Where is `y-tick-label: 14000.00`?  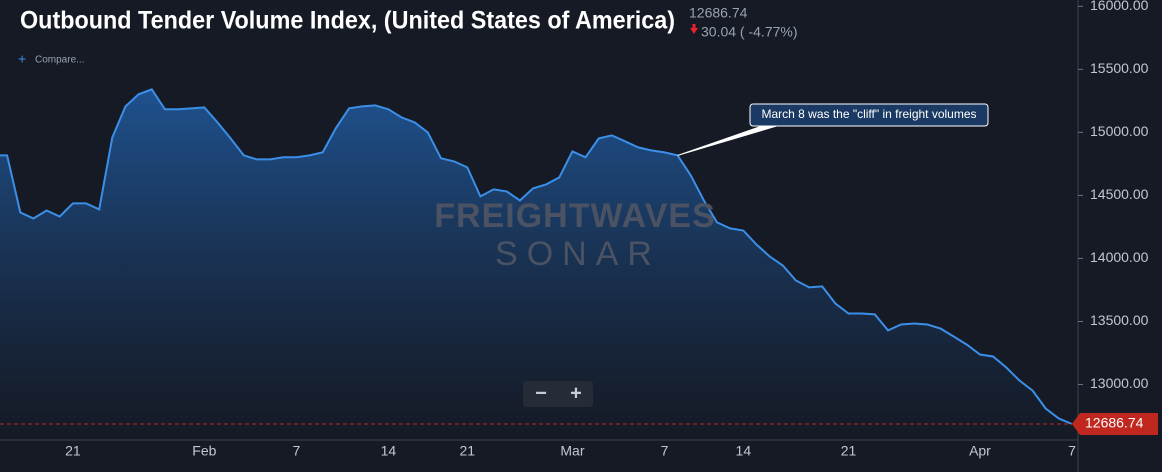 y-tick-label: 14000.00 is located at coordinates (1119, 257).